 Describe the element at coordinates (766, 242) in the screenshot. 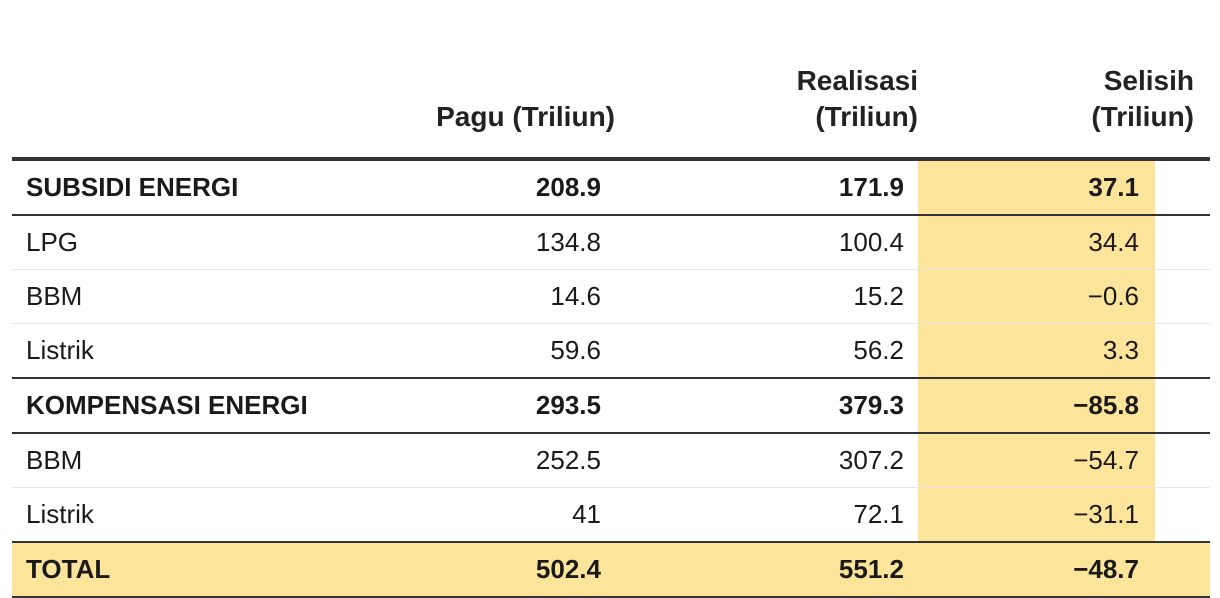

I see `realisasi-value: 100.4` at that location.